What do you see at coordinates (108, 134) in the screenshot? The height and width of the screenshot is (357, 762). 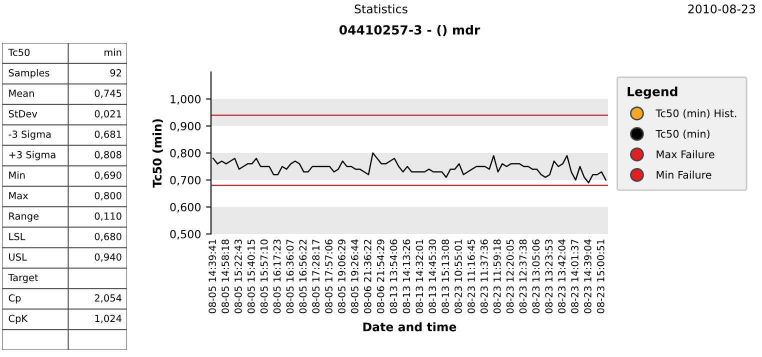 I see `text: 0,681` at bounding box center [108, 134].